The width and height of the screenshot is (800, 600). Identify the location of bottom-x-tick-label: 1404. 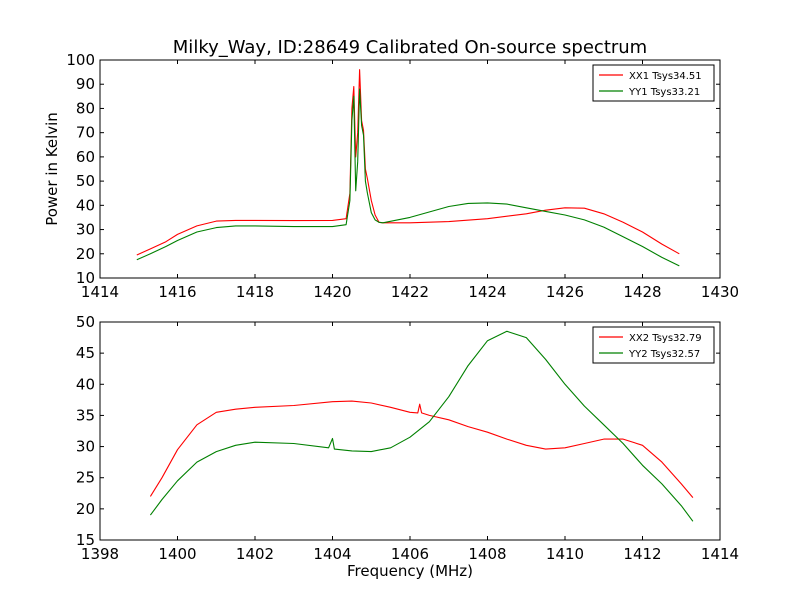
(332, 554).